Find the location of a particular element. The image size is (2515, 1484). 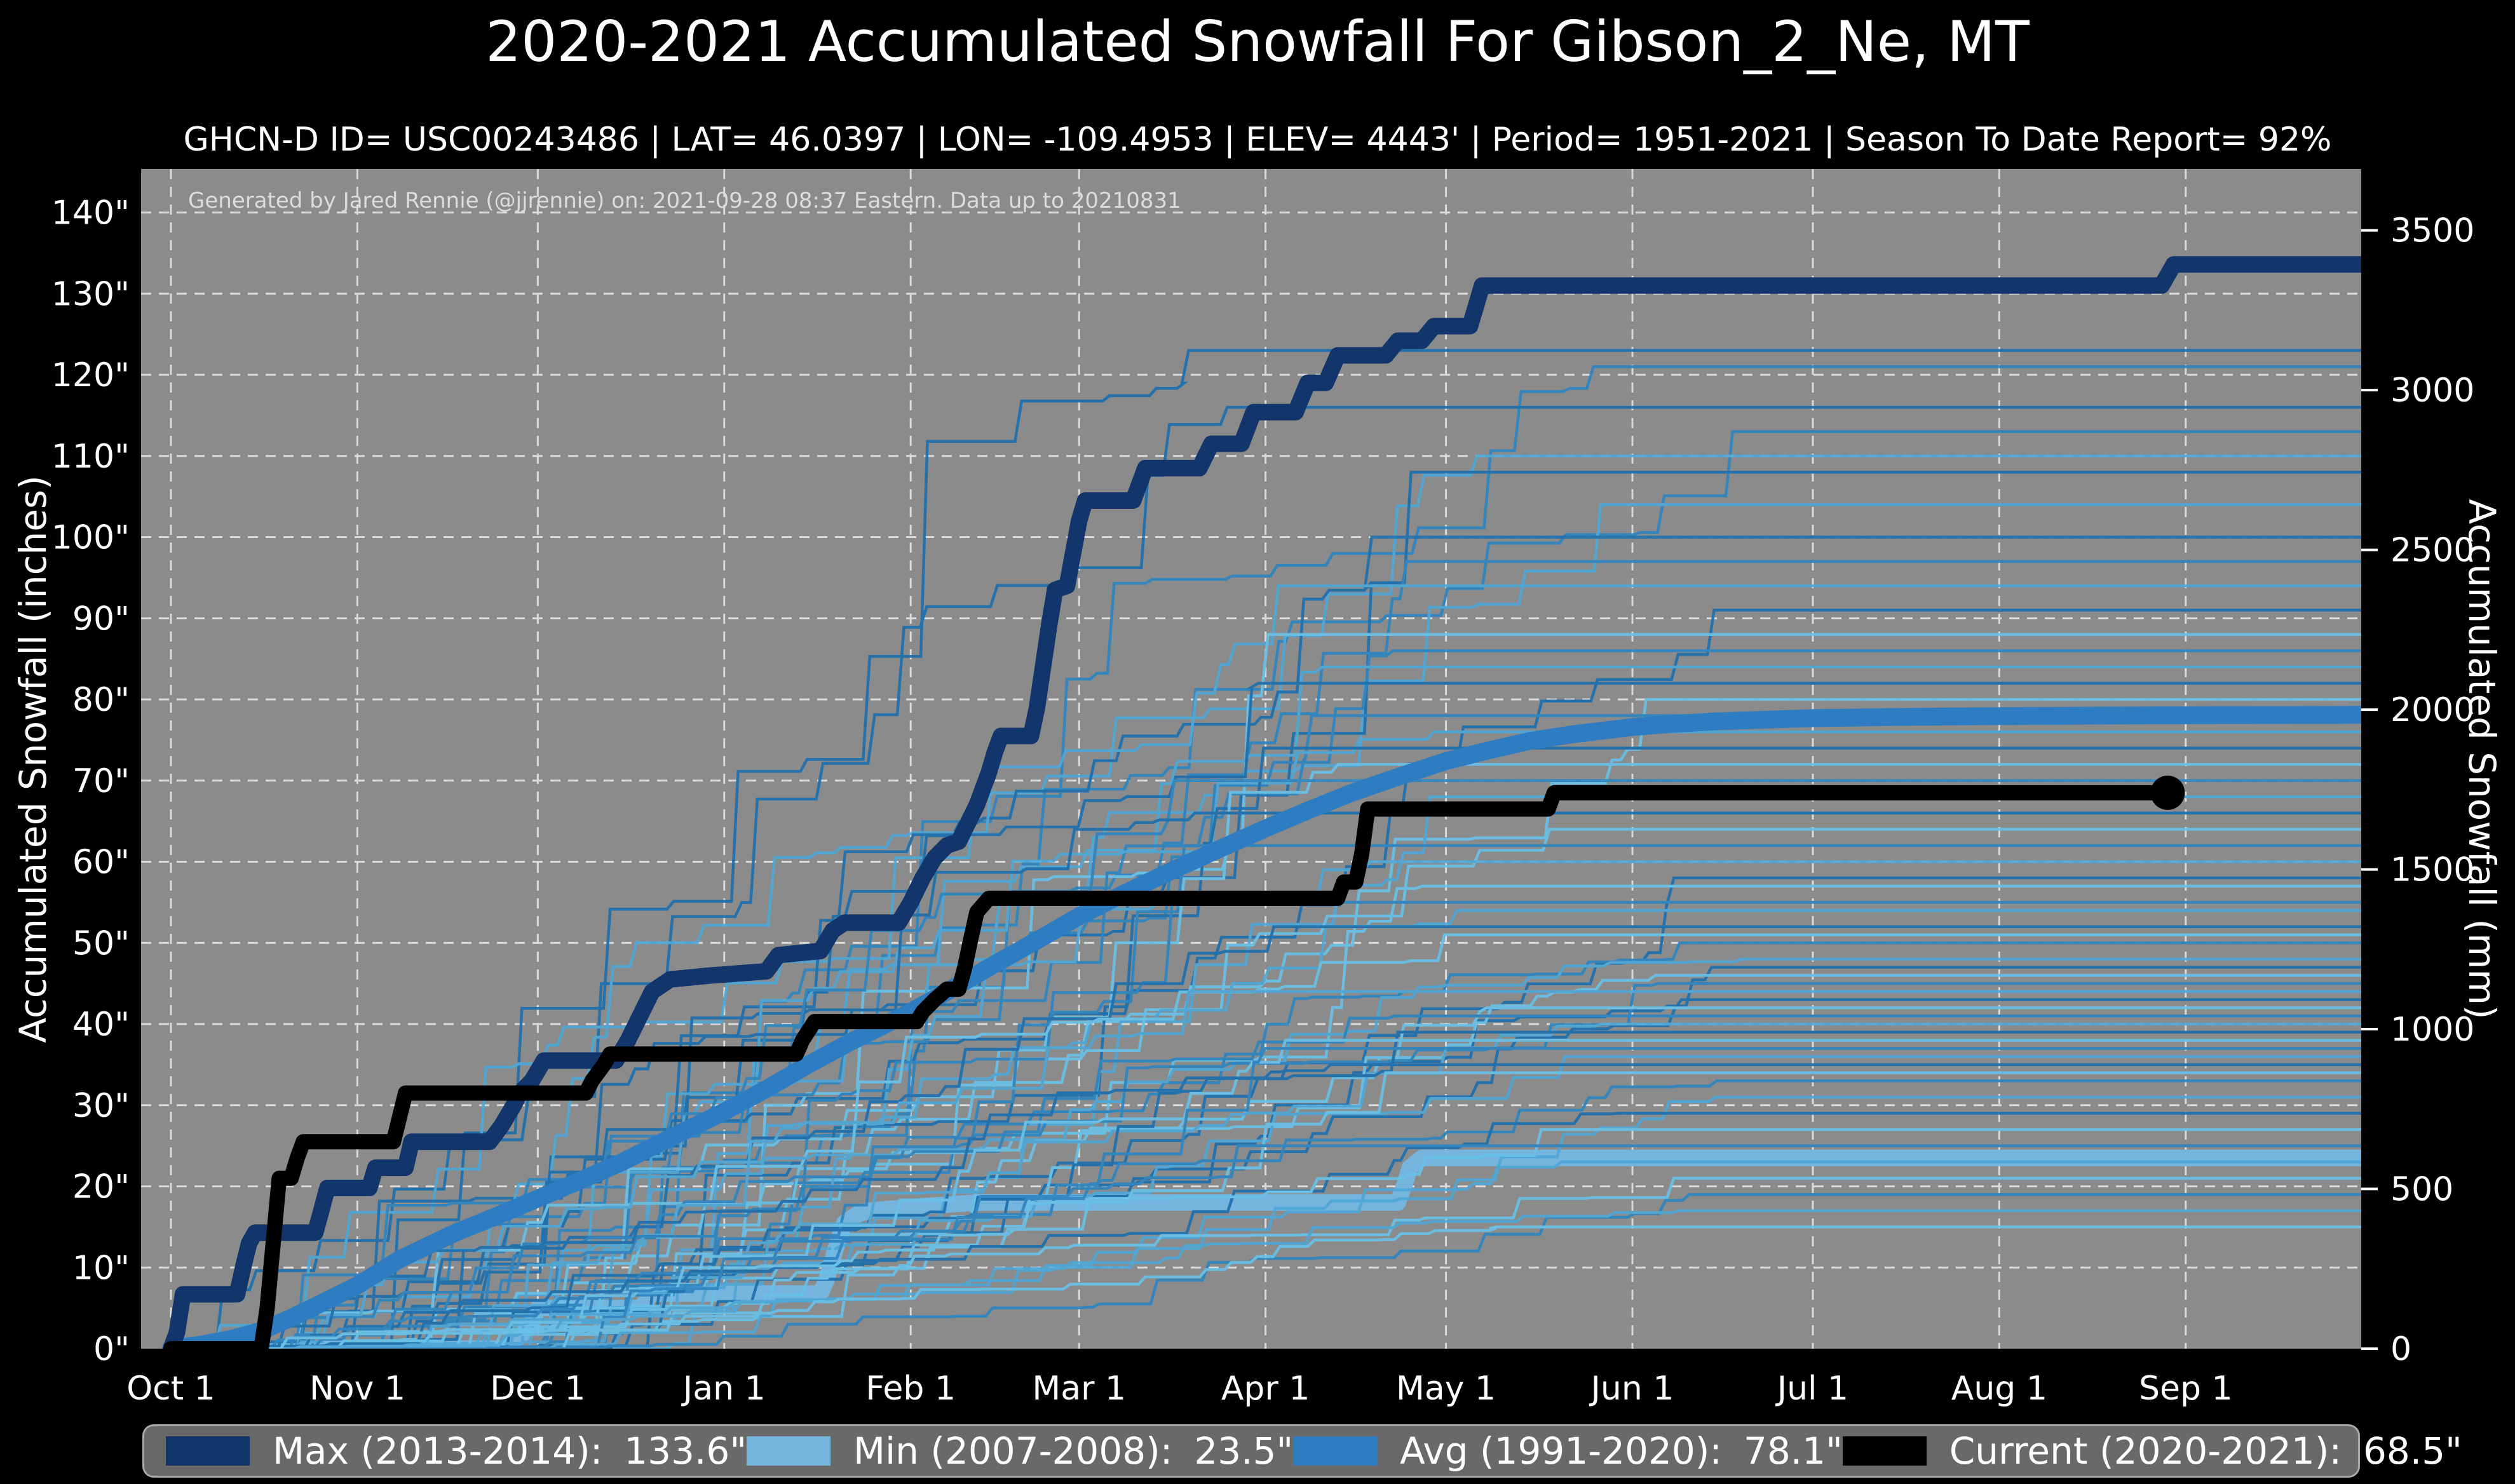

legend-item-avg: Avg (1991-2020): 78.1" is located at coordinates (1568, 1451).